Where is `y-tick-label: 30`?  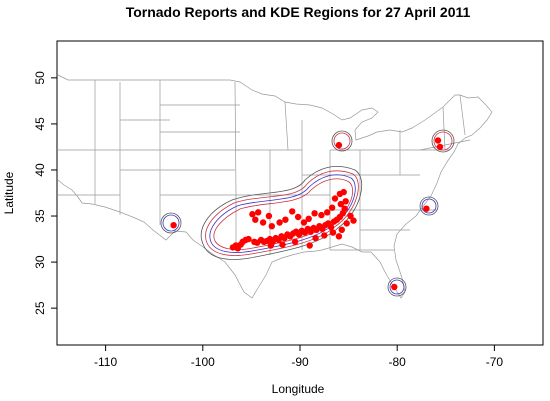
y-tick-label: 30 is located at coordinates (40, 262).